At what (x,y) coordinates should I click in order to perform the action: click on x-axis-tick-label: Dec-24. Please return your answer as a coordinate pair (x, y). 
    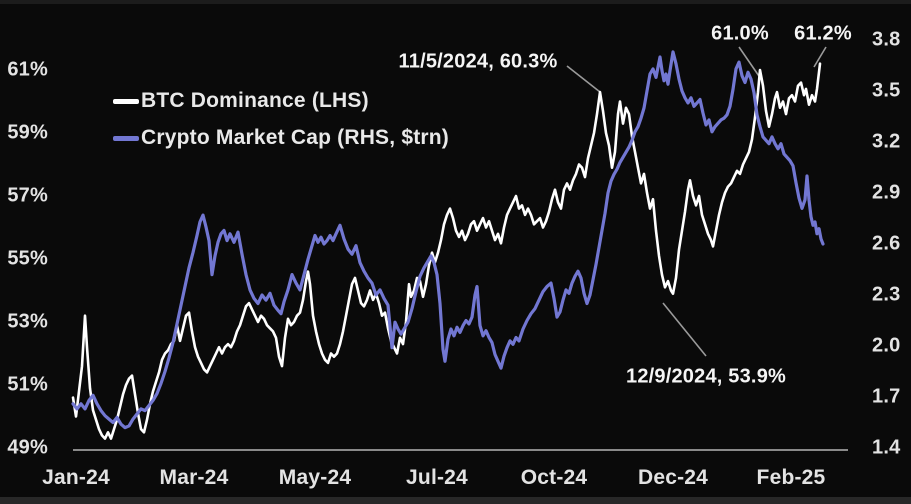
    Looking at the image, I should click on (673, 477).